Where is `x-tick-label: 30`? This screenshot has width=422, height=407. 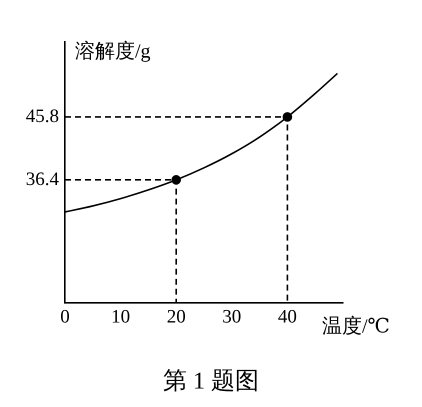
x-tick-label: 30 is located at coordinates (232, 317).